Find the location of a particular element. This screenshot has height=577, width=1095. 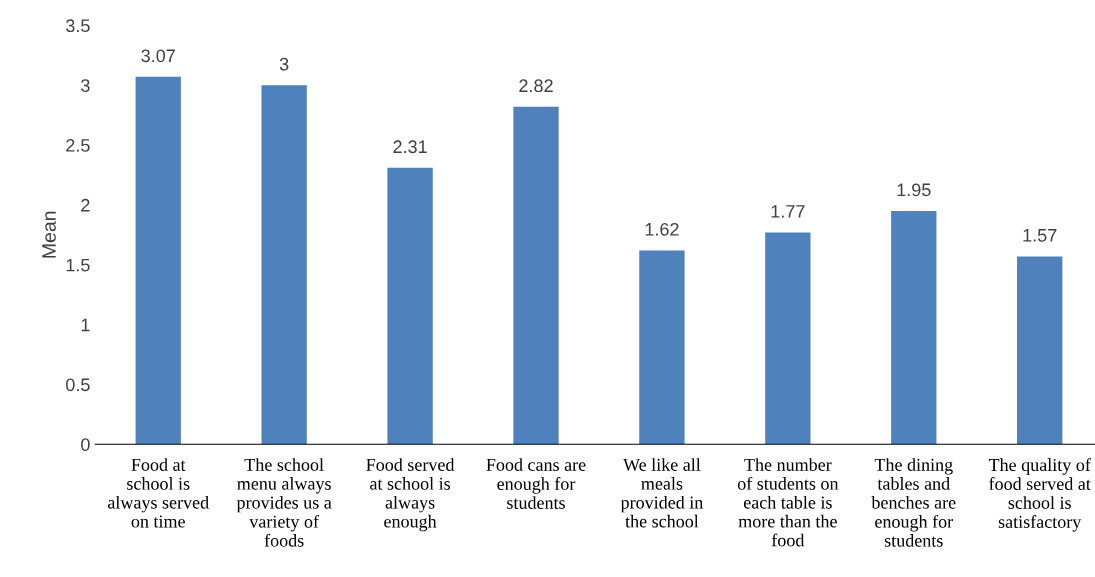

data-label: 2.82 is located at coordinates (536, 86).